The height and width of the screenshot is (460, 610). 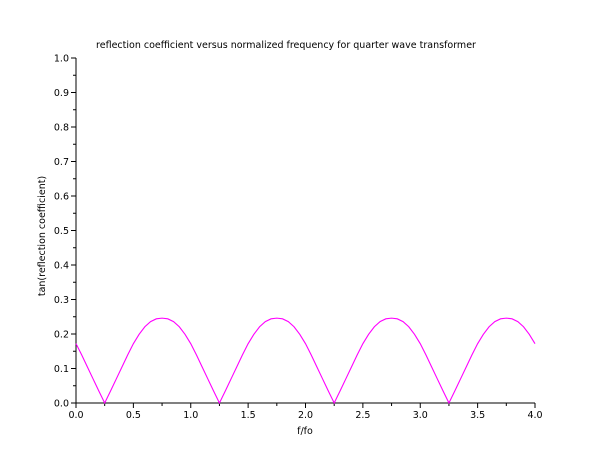 What do you see at coordinates (305, 415) in the screenshot?
I see `x-tick-label: 2.0` at bounding box center [305, 415].